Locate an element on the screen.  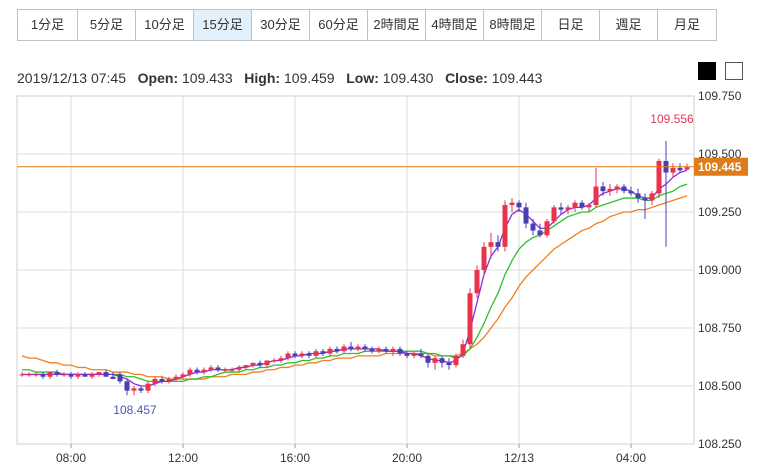
tab-1: 5分足 is located at coordinates (107, 25).